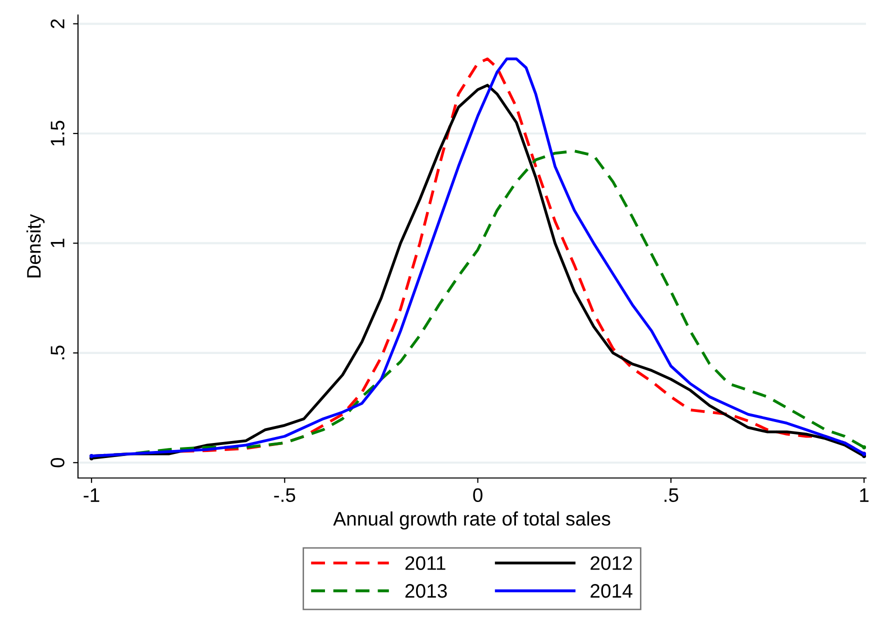  Describe the element at coordinates (477, 495) in the screenshot. I see `x-tick-label: 0` at that location.